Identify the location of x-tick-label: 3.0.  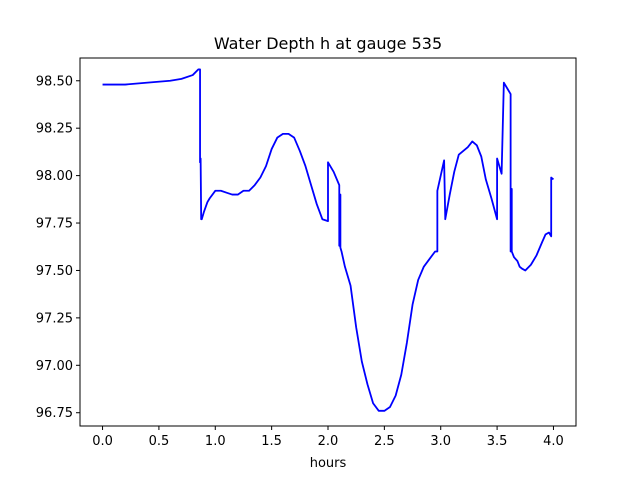
(440, 441).